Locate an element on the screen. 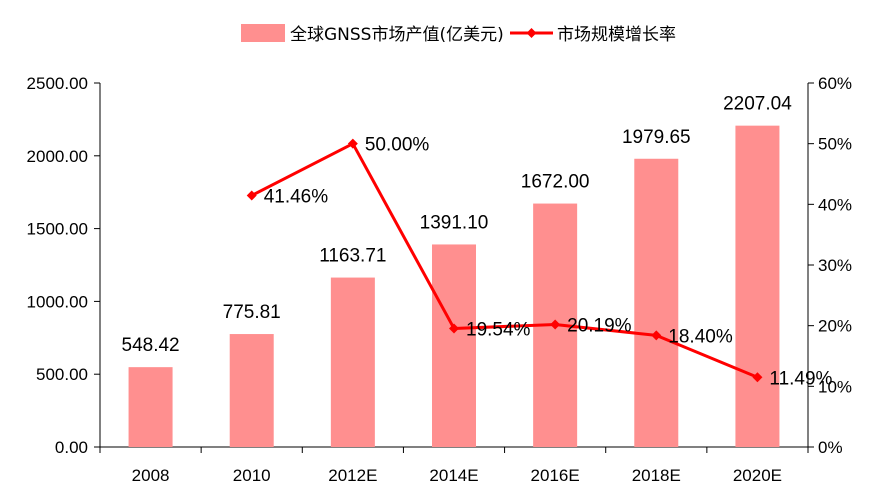  y-left-tick-label: 2500.00 is located at coordinates (57, 83).